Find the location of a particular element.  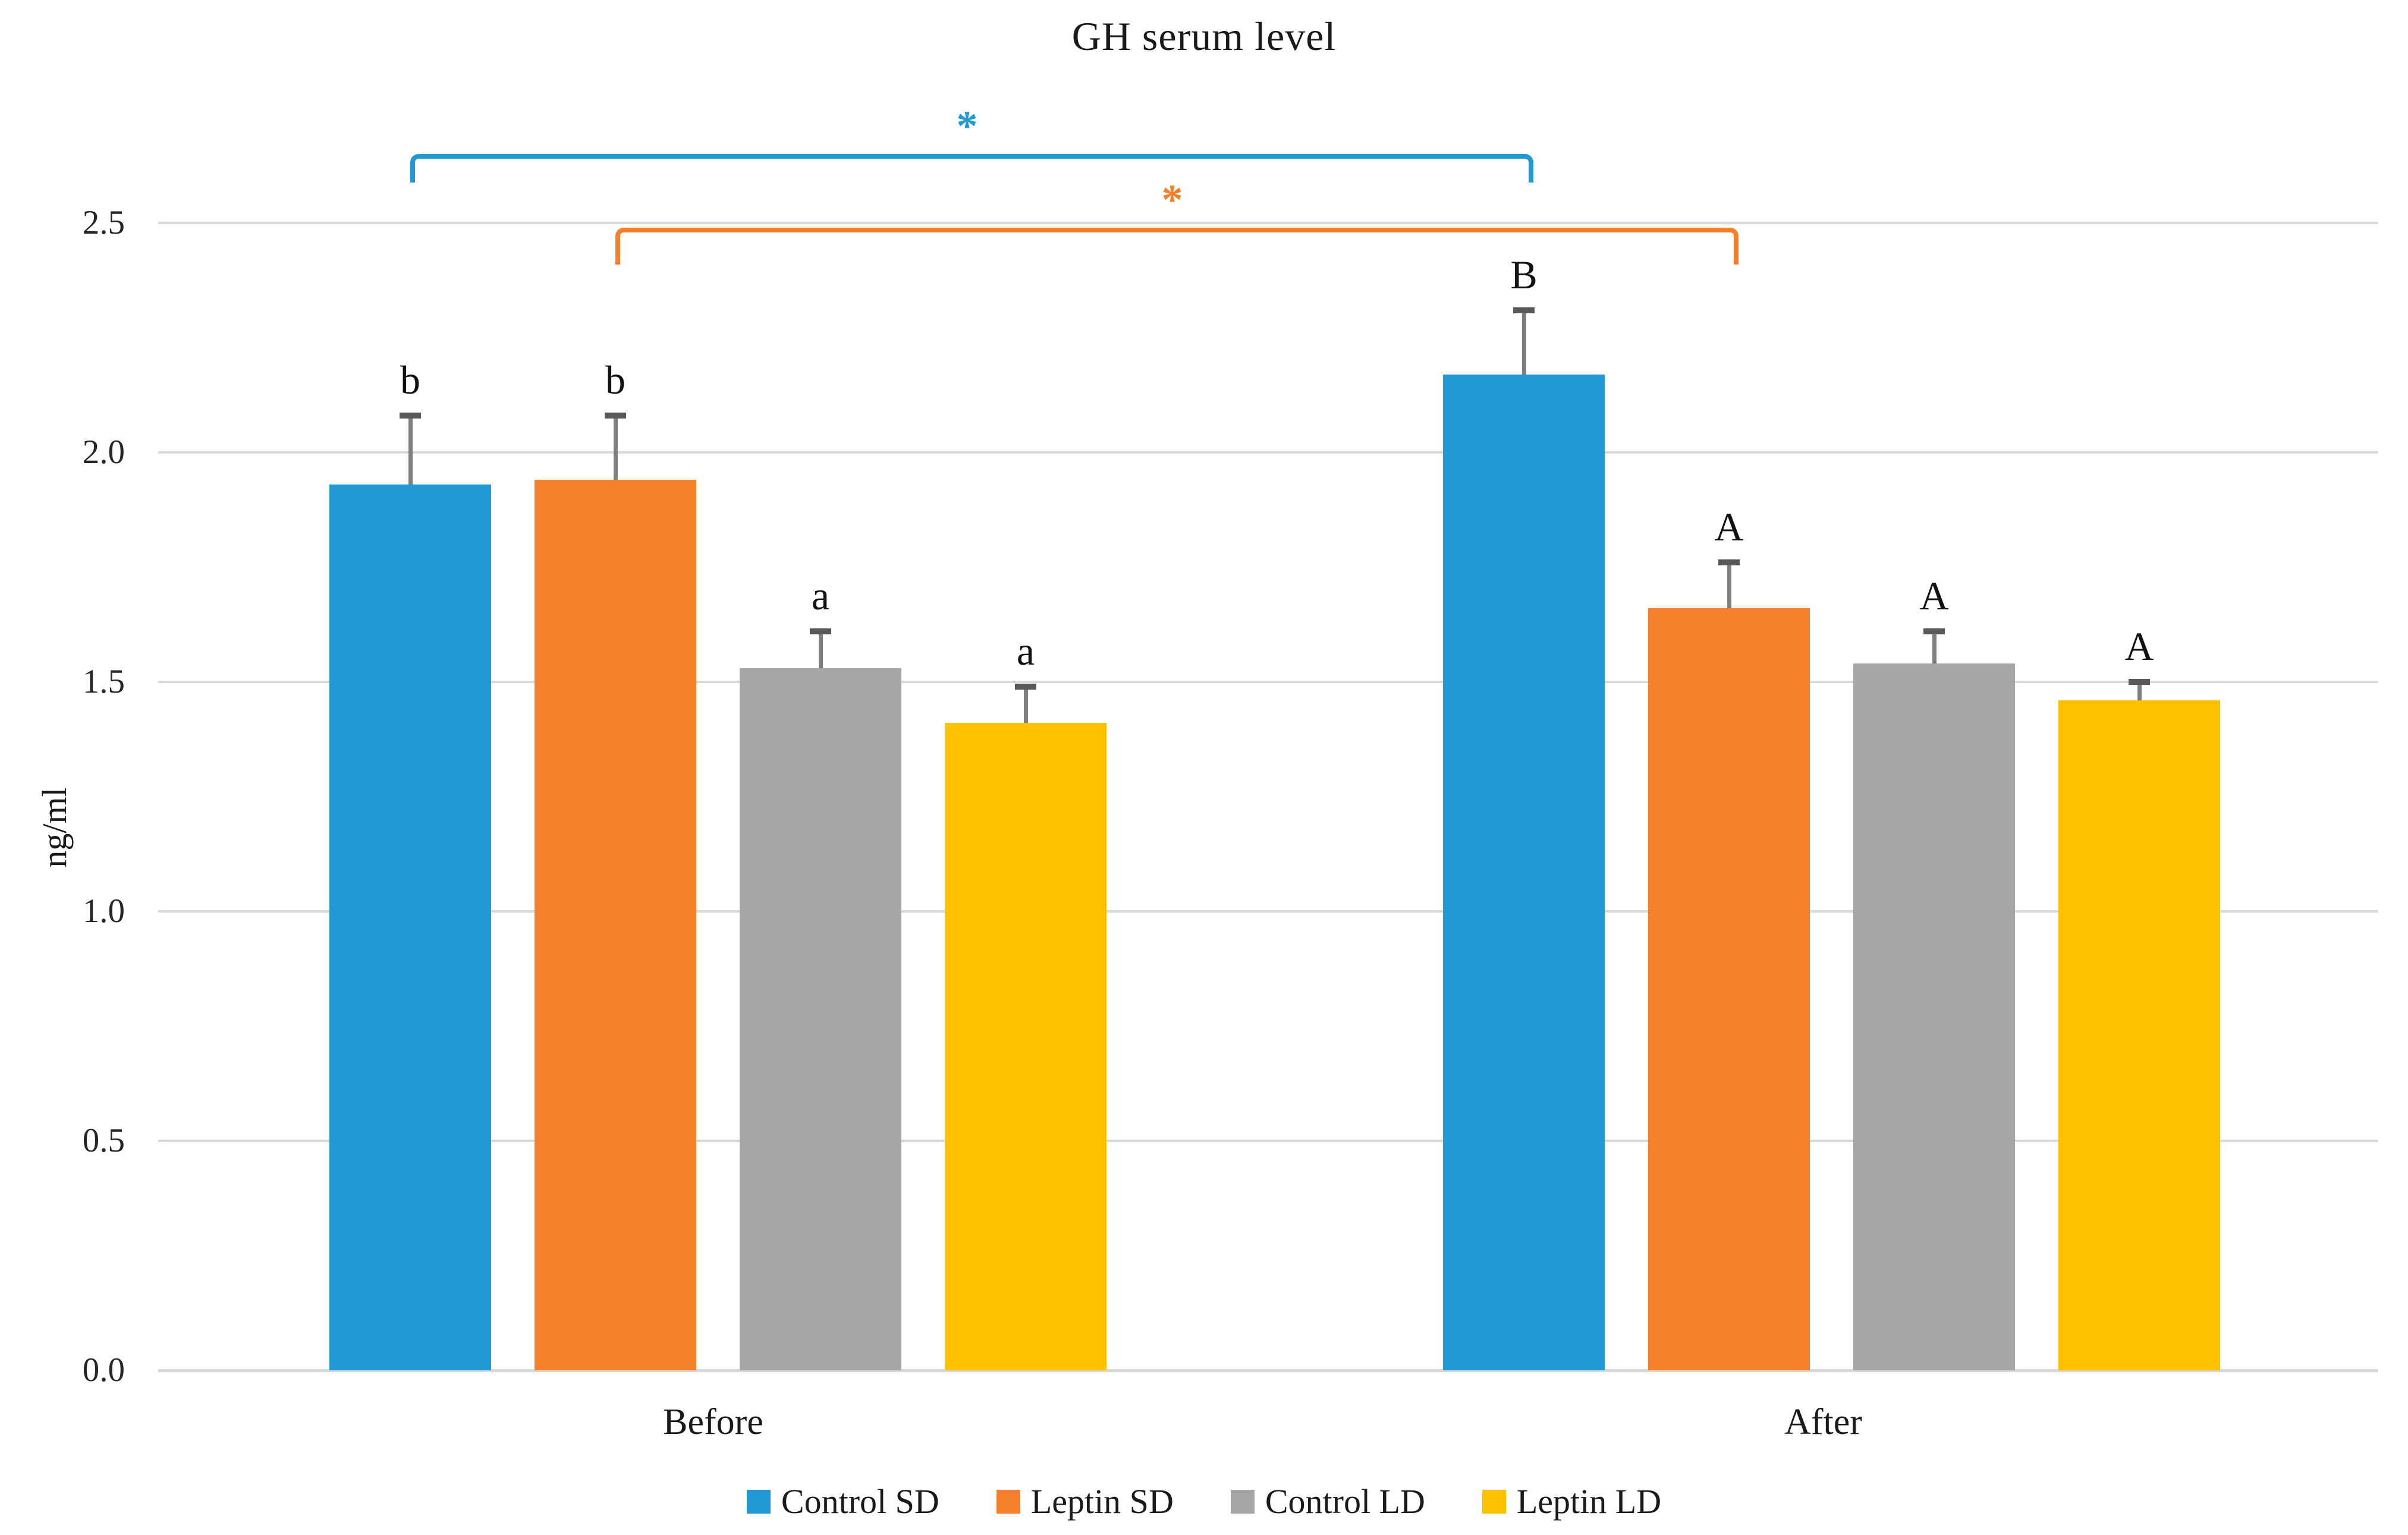

bar-leptin-ld-after is located at coordinates (2139, 1035).